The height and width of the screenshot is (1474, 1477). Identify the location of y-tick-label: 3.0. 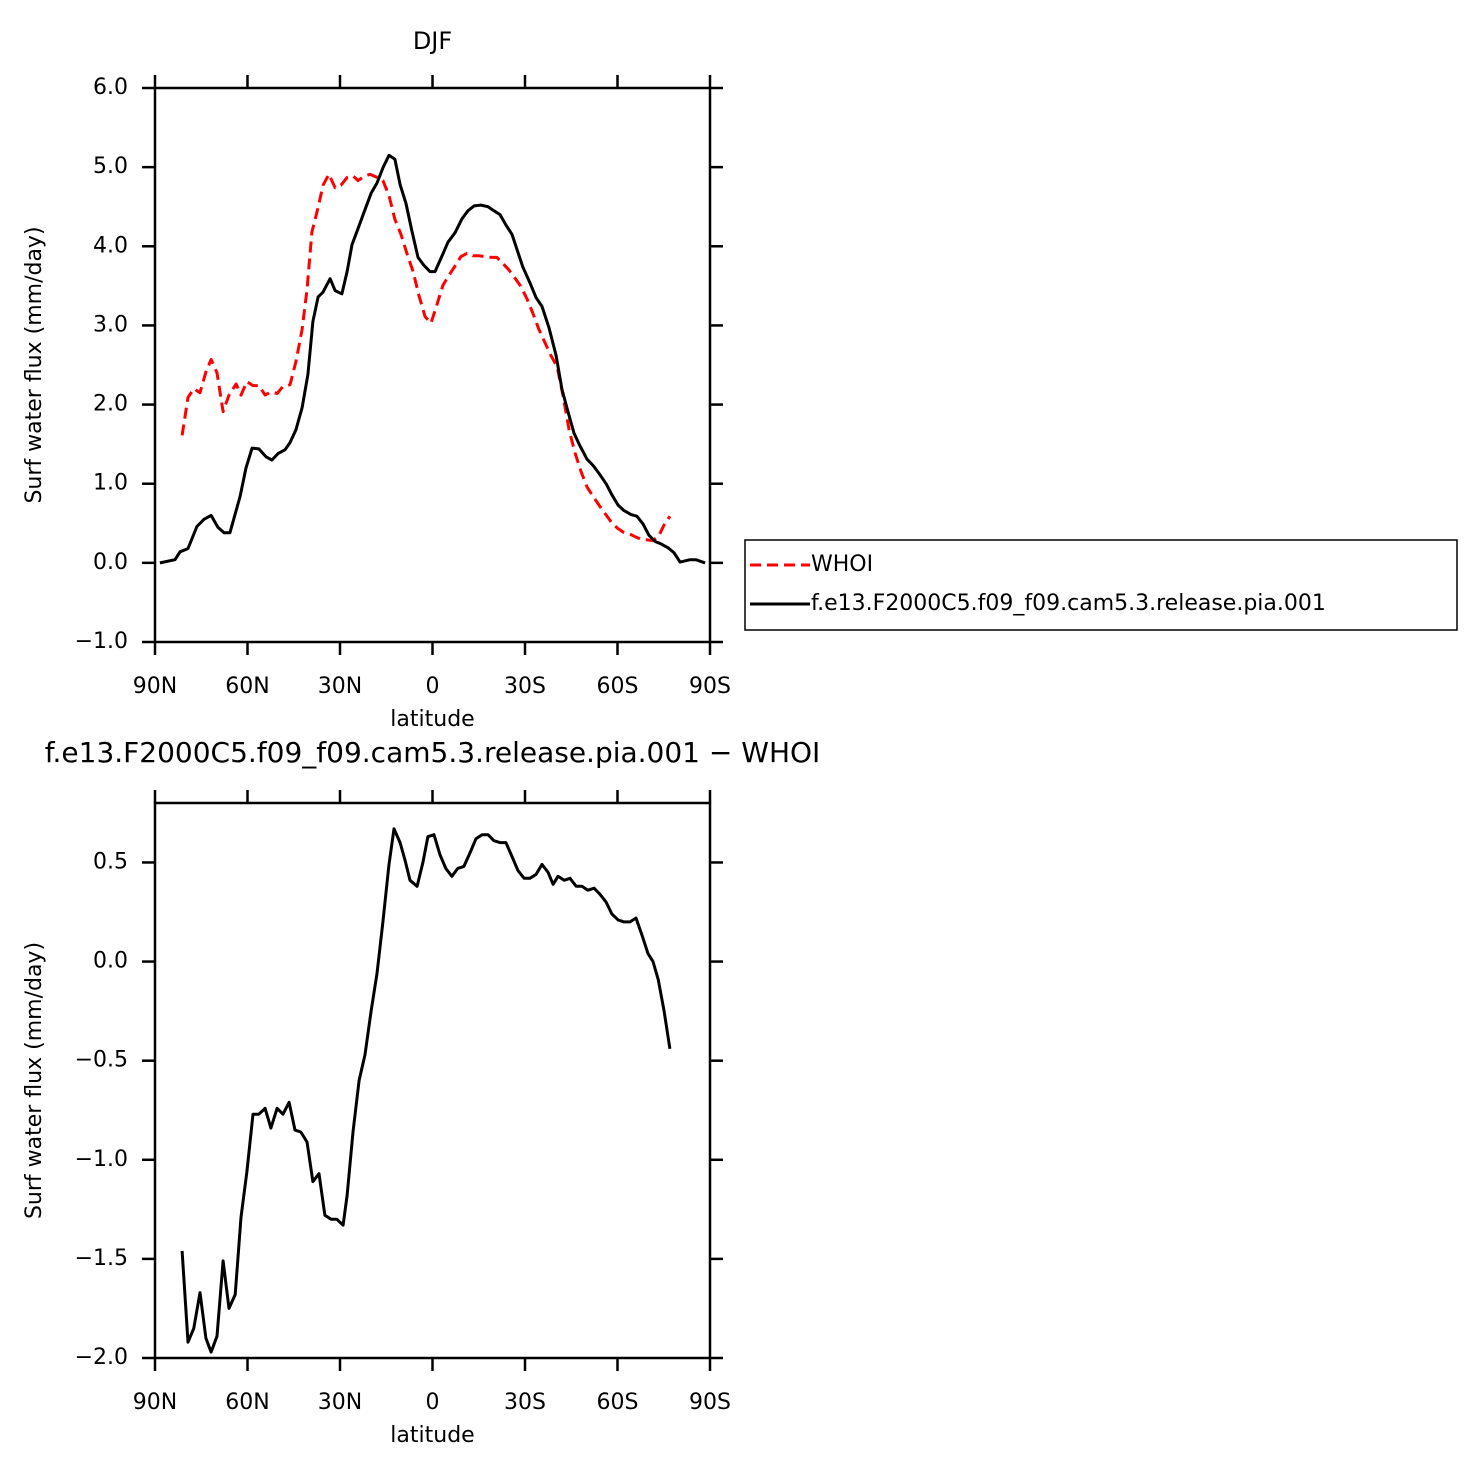
(110, 324).